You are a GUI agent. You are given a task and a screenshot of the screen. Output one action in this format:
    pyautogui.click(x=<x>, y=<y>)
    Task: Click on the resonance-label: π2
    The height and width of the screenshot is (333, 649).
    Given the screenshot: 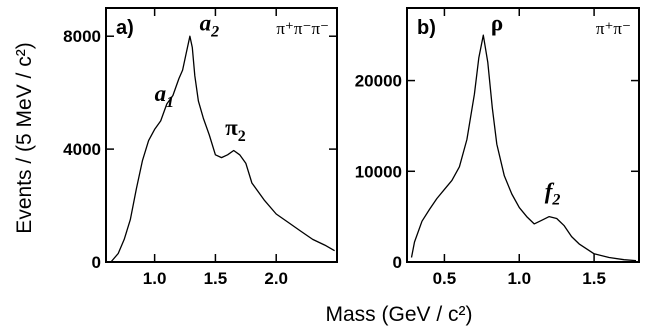 What is the action you would take?
    pyautogui.click(x=235, y=130)
    